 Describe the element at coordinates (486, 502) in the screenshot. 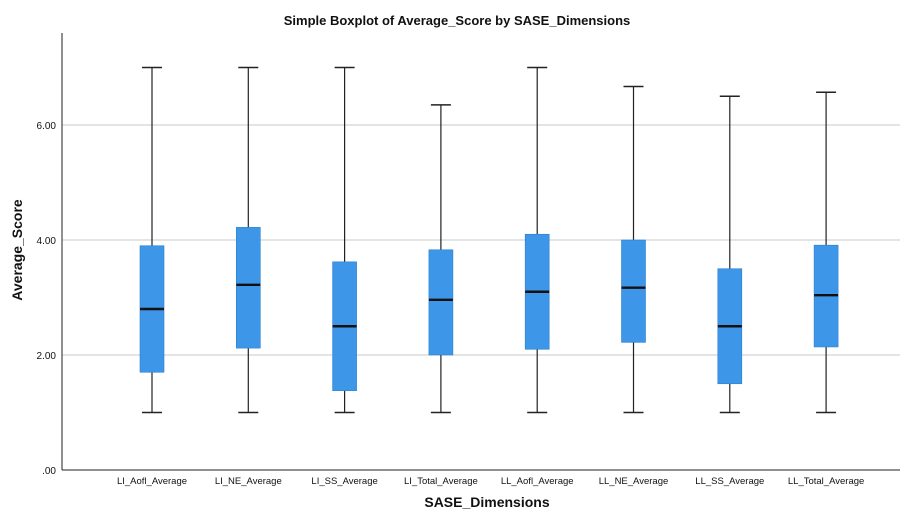

I see `x-axis-label: SASE_Dimensions` at that location.